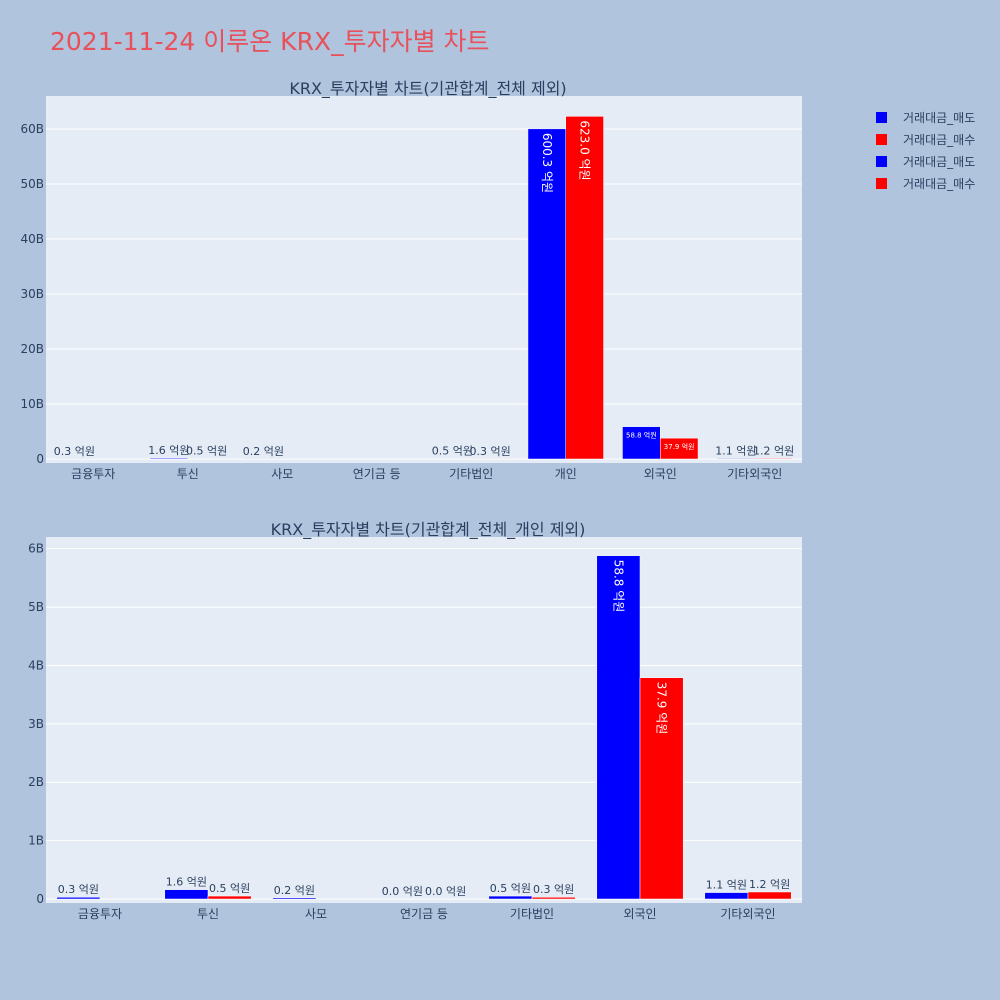 This screenshot has width=1000, height=1000. I want to click on y-tick-label: 2B, so click(36, 782).